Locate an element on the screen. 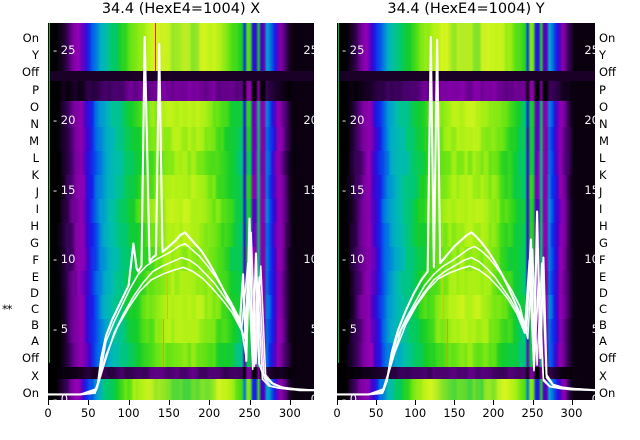  axis-label-b-17: B is located at coordinates (603, 325).